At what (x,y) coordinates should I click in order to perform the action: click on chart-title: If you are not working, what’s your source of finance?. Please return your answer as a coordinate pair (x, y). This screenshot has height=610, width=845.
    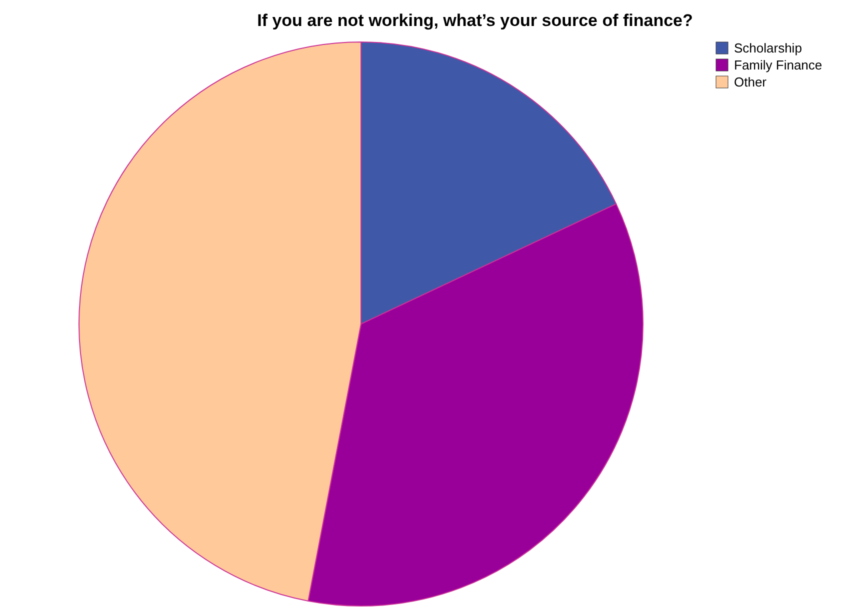
    Looking at the image, I should click on (475, 20).